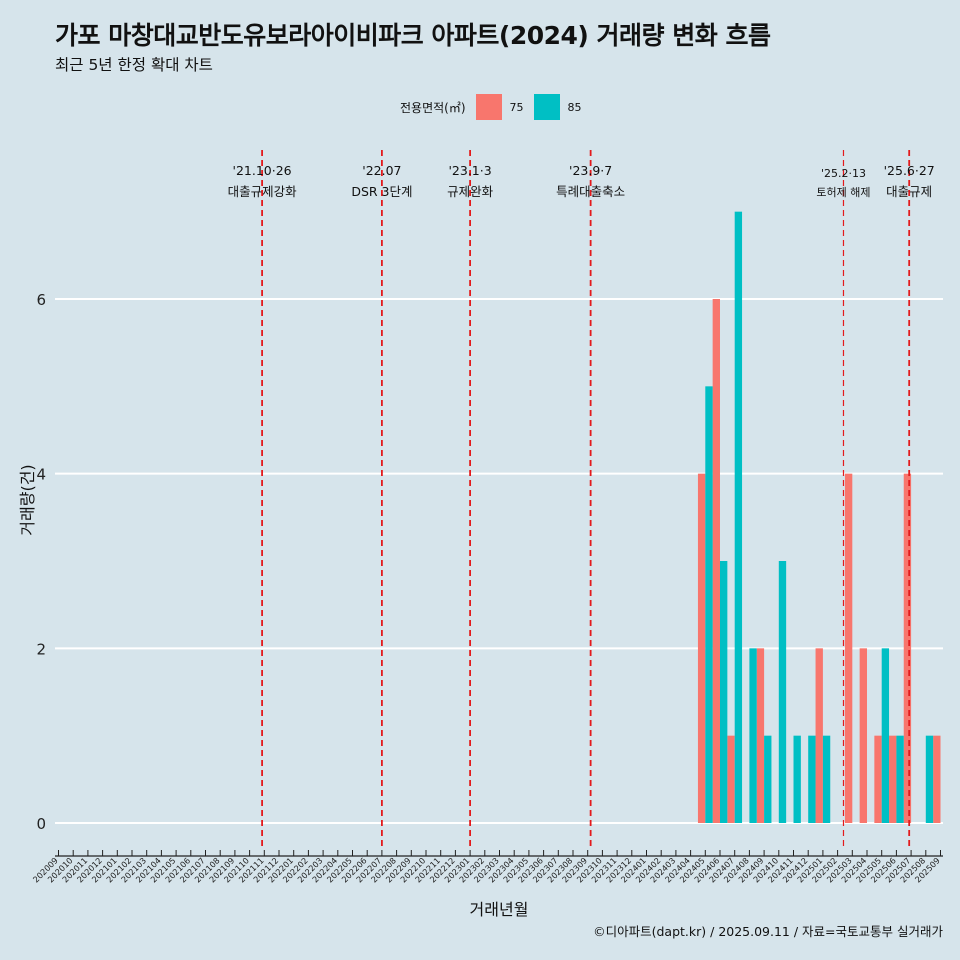 The image size is (960, 960). What do you see at coordinates (134, 65) in the screenshot?
I see `chart-subtitle: 최근 5년 한정 확대 차트` at bounding box center [134, 65].